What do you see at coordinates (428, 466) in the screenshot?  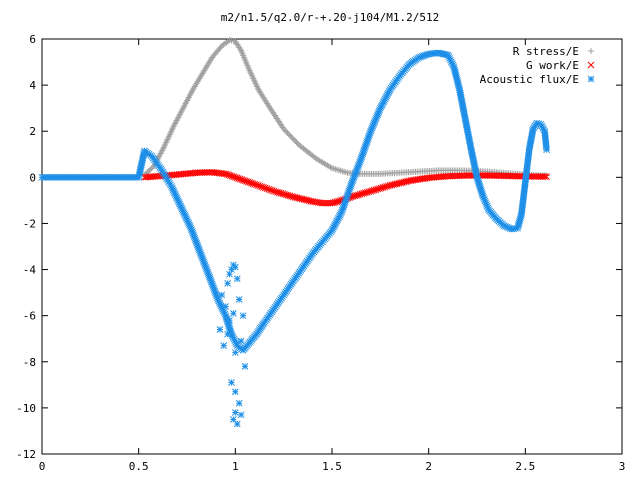 I see `x-tick-label: 2` at bounding box center [428, 466].